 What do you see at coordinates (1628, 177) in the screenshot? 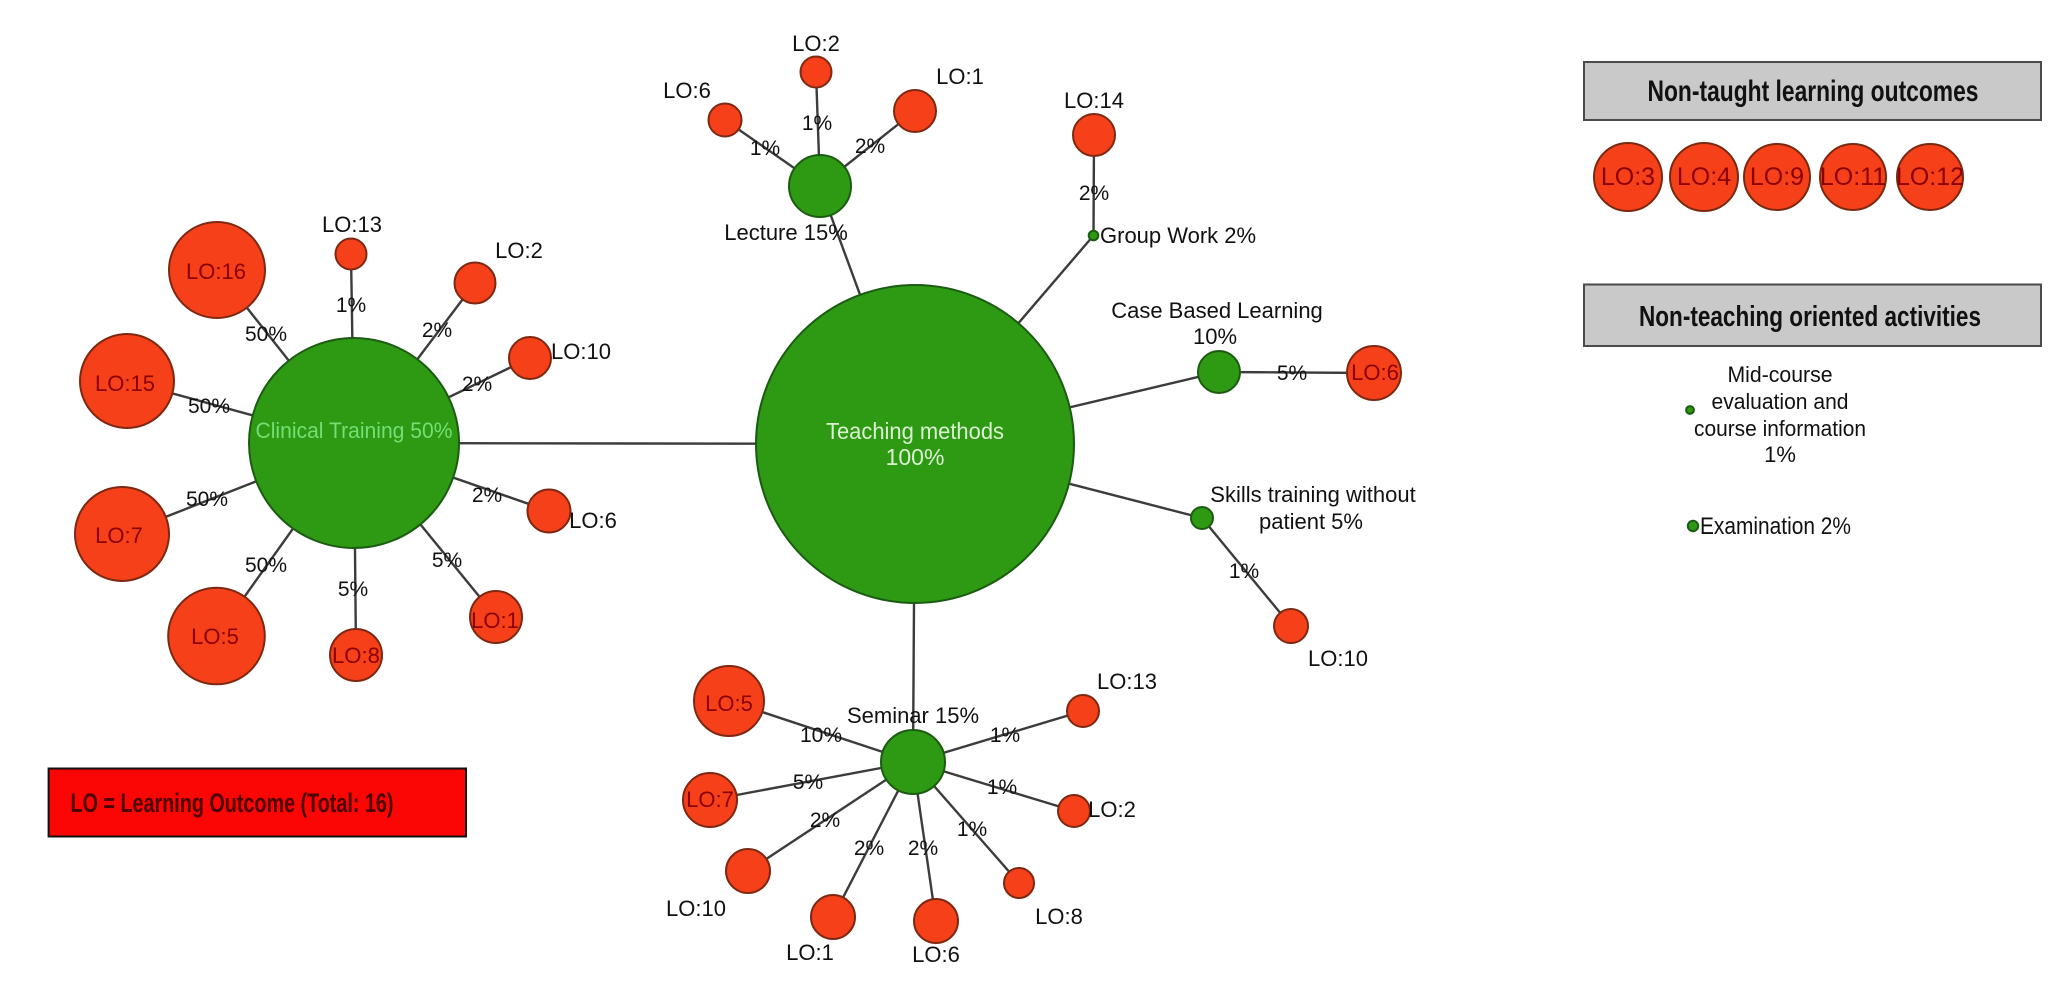
I see `svg-text: LO:3` at bounding box center [1628, 177].